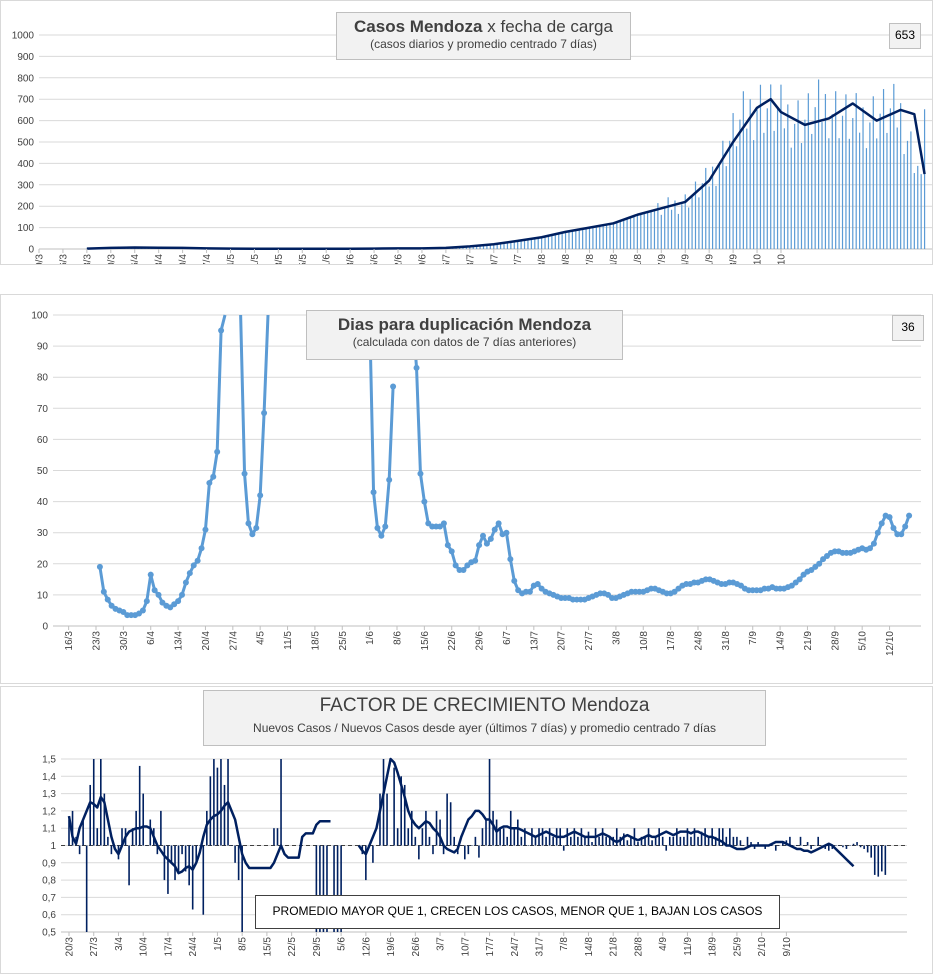  Describe the element at coordinates (663, 944) in the screenshot. I see `growth-x-tick-label: 4/9` at that location.